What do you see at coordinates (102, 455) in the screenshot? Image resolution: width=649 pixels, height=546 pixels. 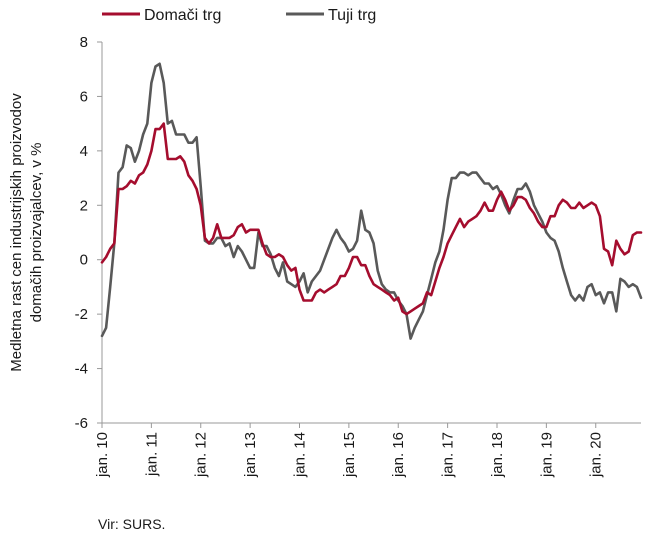 I see `x-tick-label: jan. 10` at bounding box center [102, 455].